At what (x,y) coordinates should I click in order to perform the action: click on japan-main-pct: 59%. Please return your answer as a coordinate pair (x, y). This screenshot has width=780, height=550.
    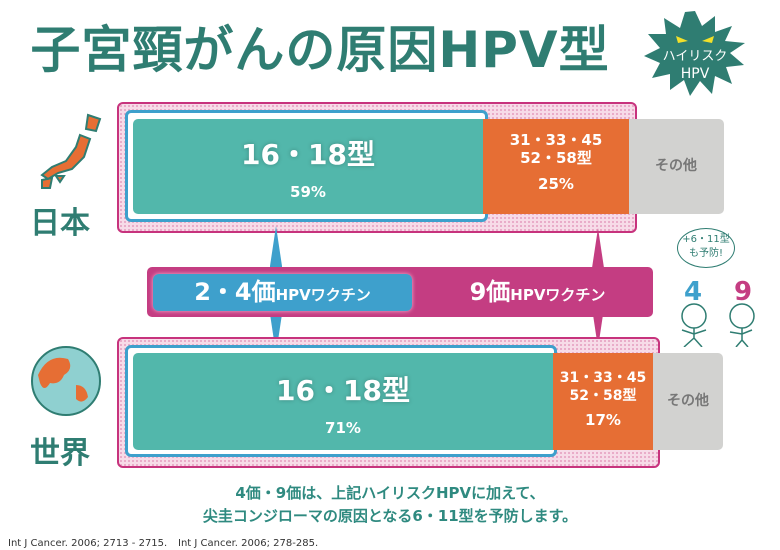
    Looking at the image, I should click on (308, 192).